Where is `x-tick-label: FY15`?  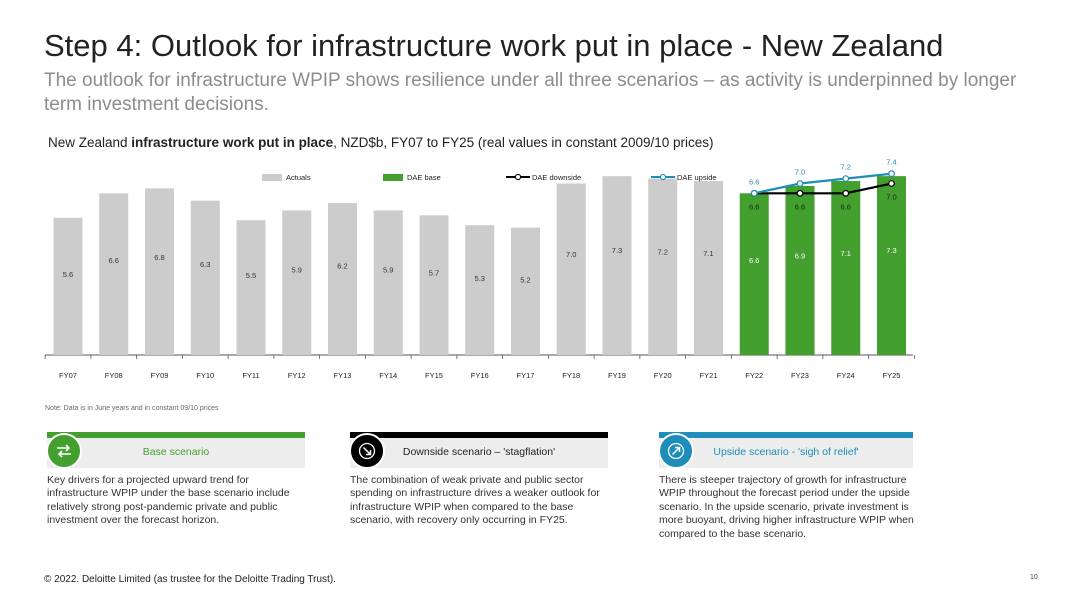
x-tick-label: FY15 is located at coordinates (434, 375).